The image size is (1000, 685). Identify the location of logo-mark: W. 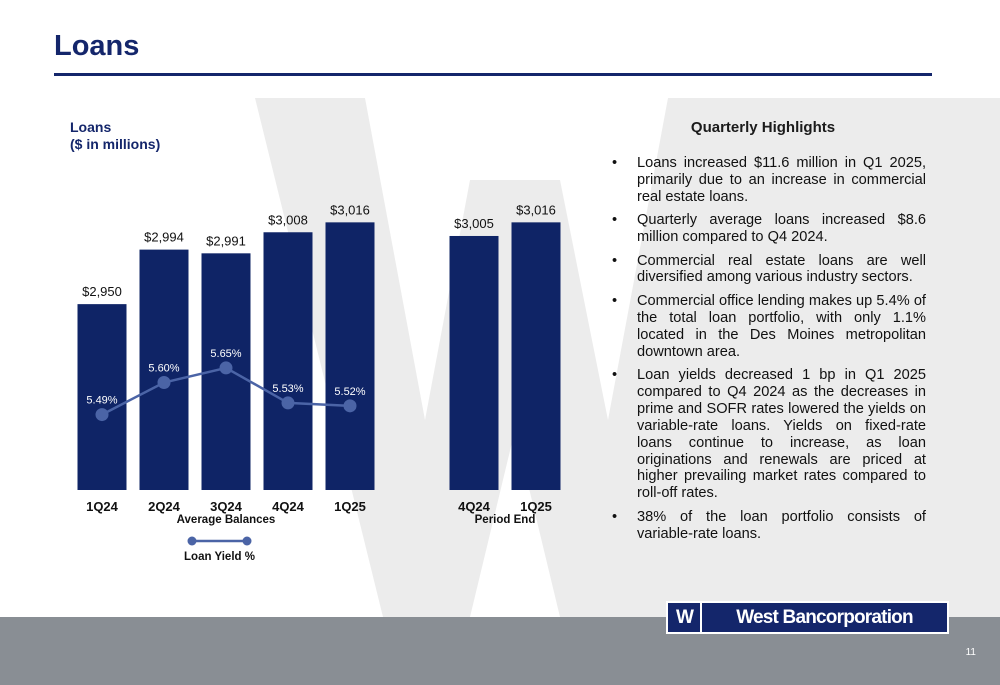
(685, 617).